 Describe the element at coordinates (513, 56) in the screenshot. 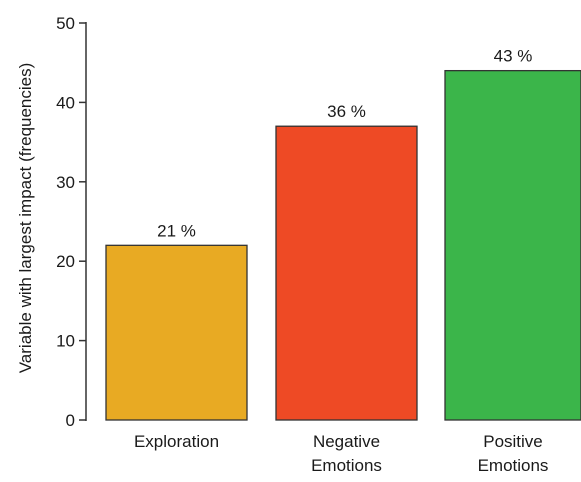

I see `bar-data-label: 43 %` at that location.